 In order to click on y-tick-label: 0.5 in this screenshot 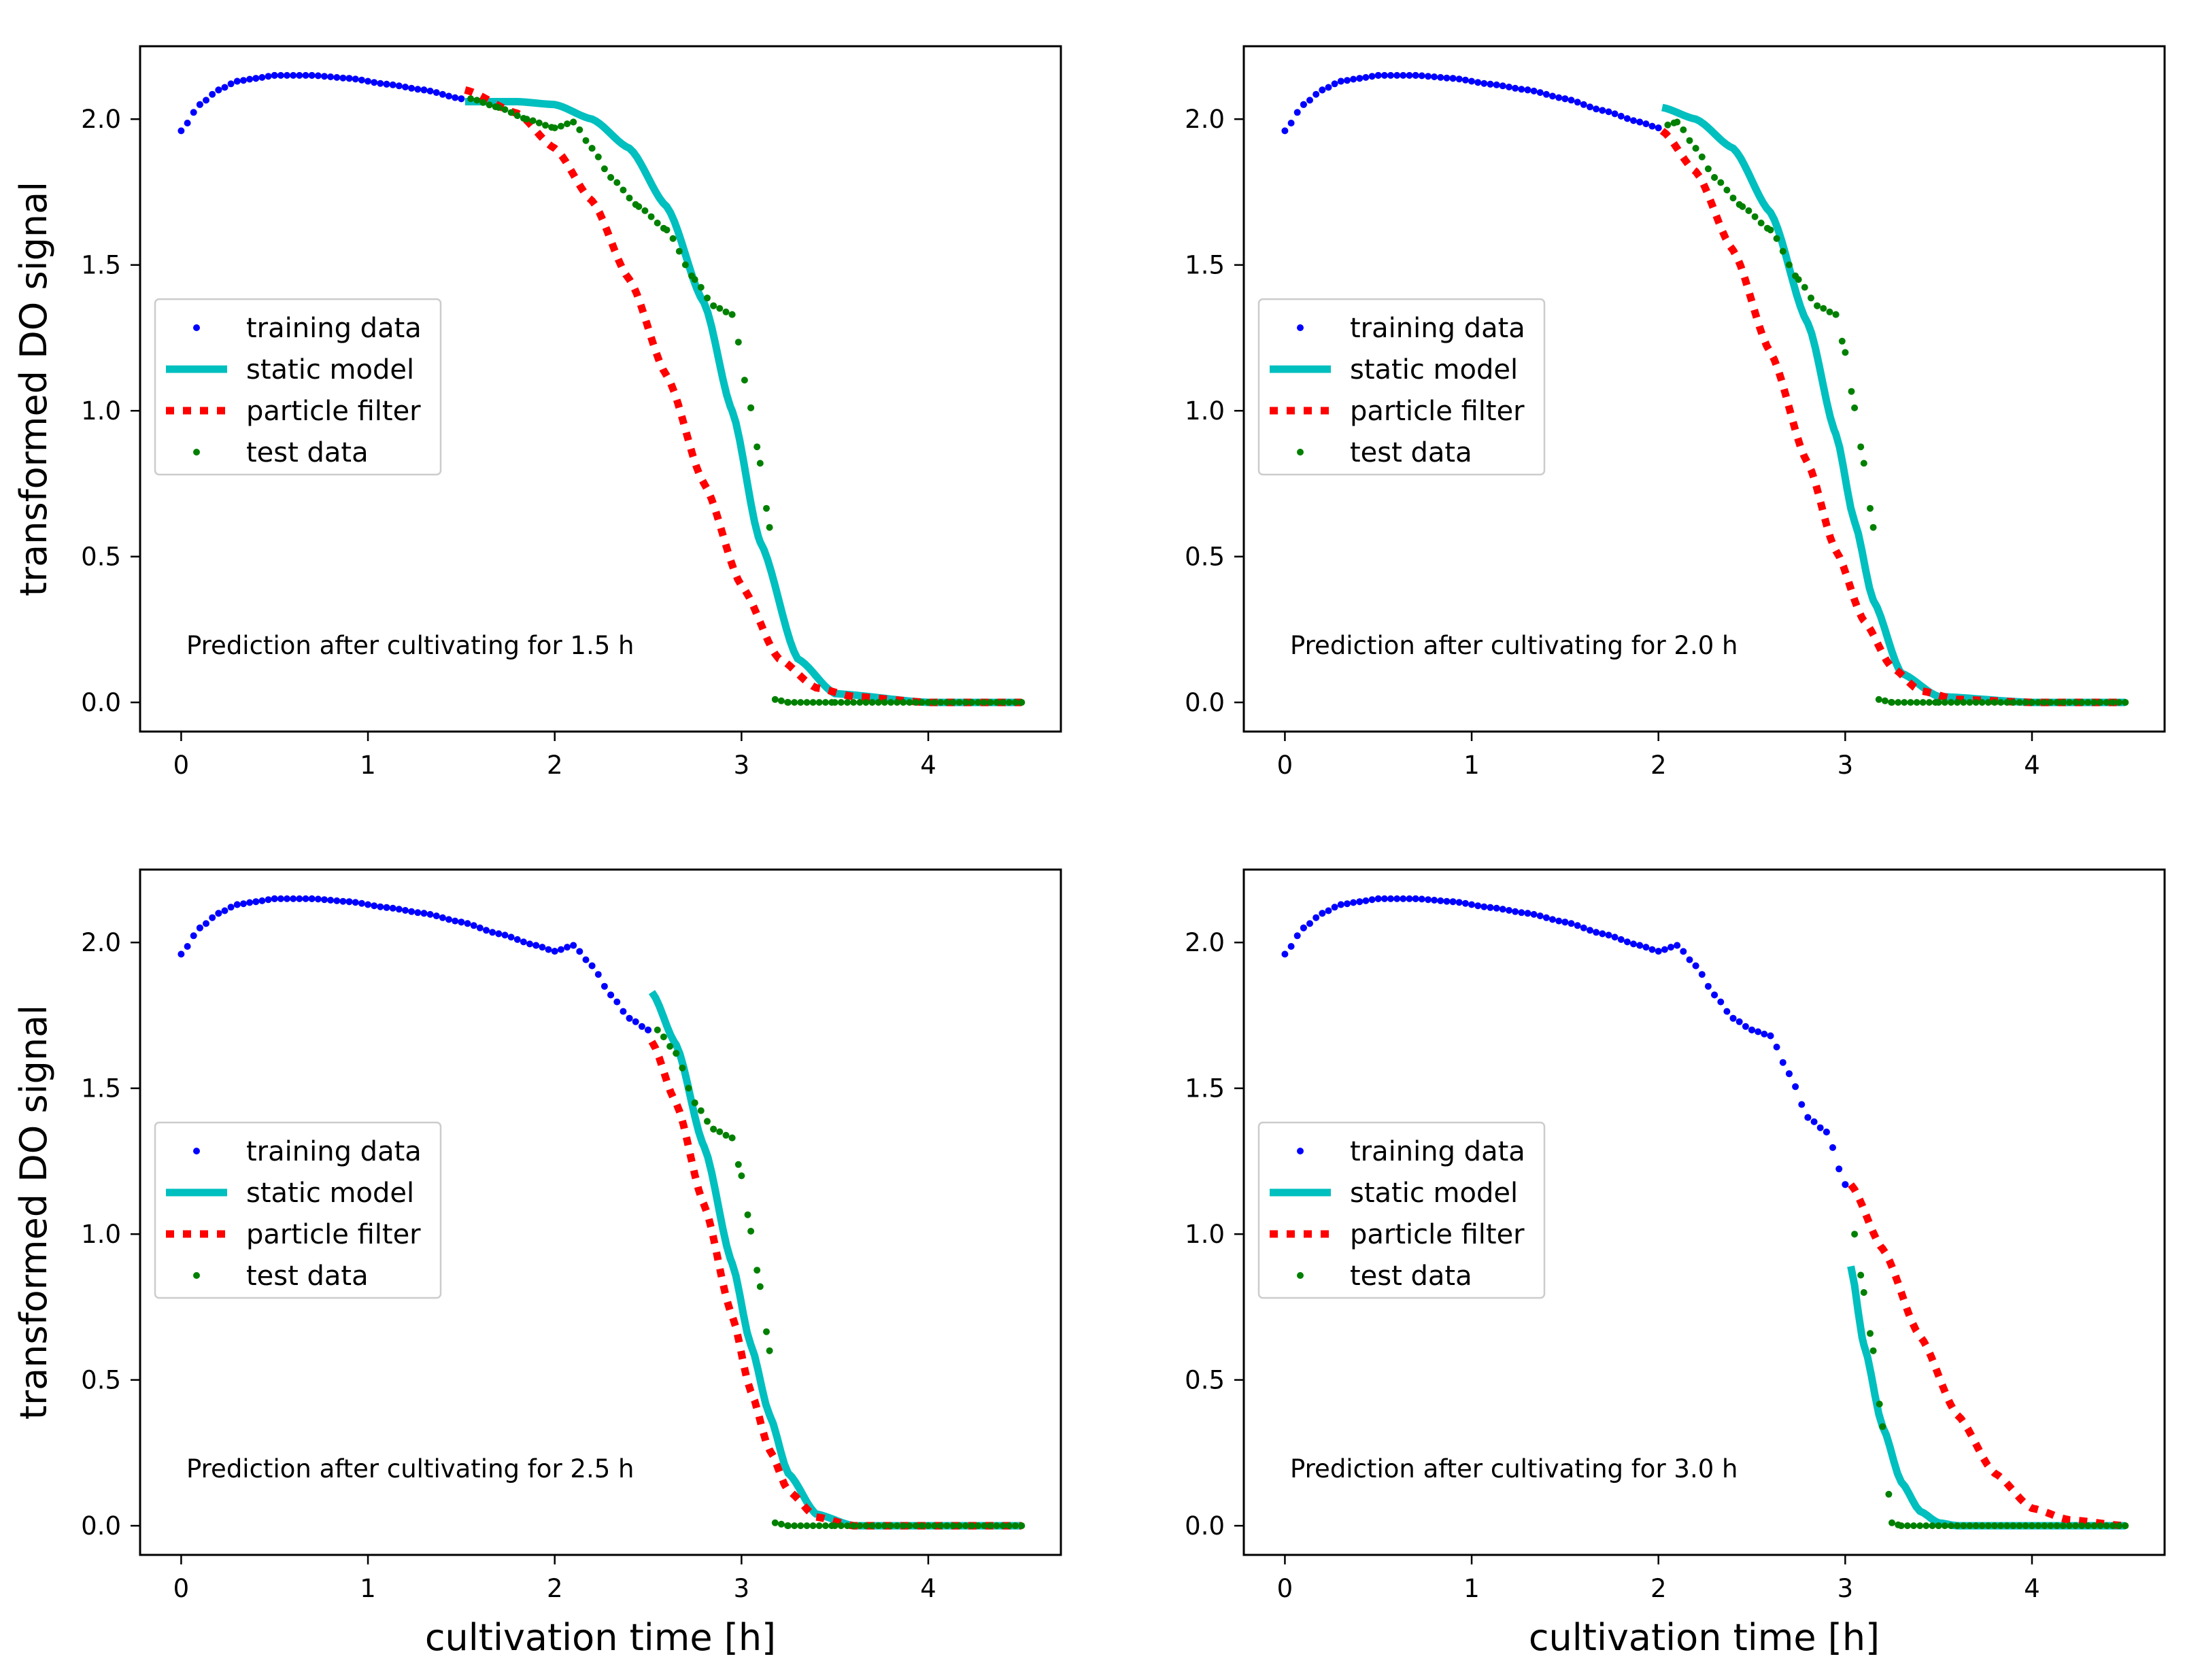, I will do `click(101, 557)`.